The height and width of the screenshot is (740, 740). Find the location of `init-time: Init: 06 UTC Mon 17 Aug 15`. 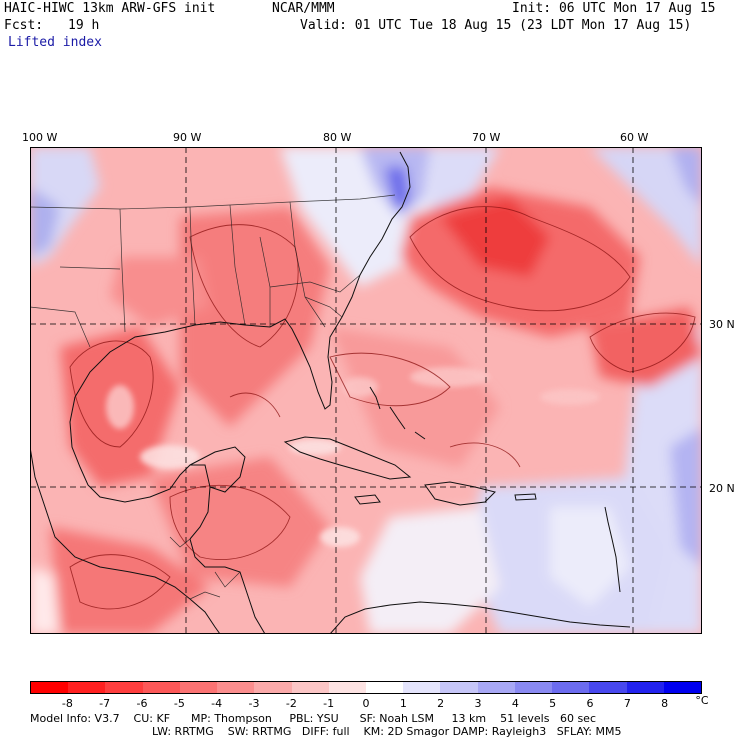

init-time: Init: 06 UTC Mon 17 Aug 15 is located at coordinates (614, 8).